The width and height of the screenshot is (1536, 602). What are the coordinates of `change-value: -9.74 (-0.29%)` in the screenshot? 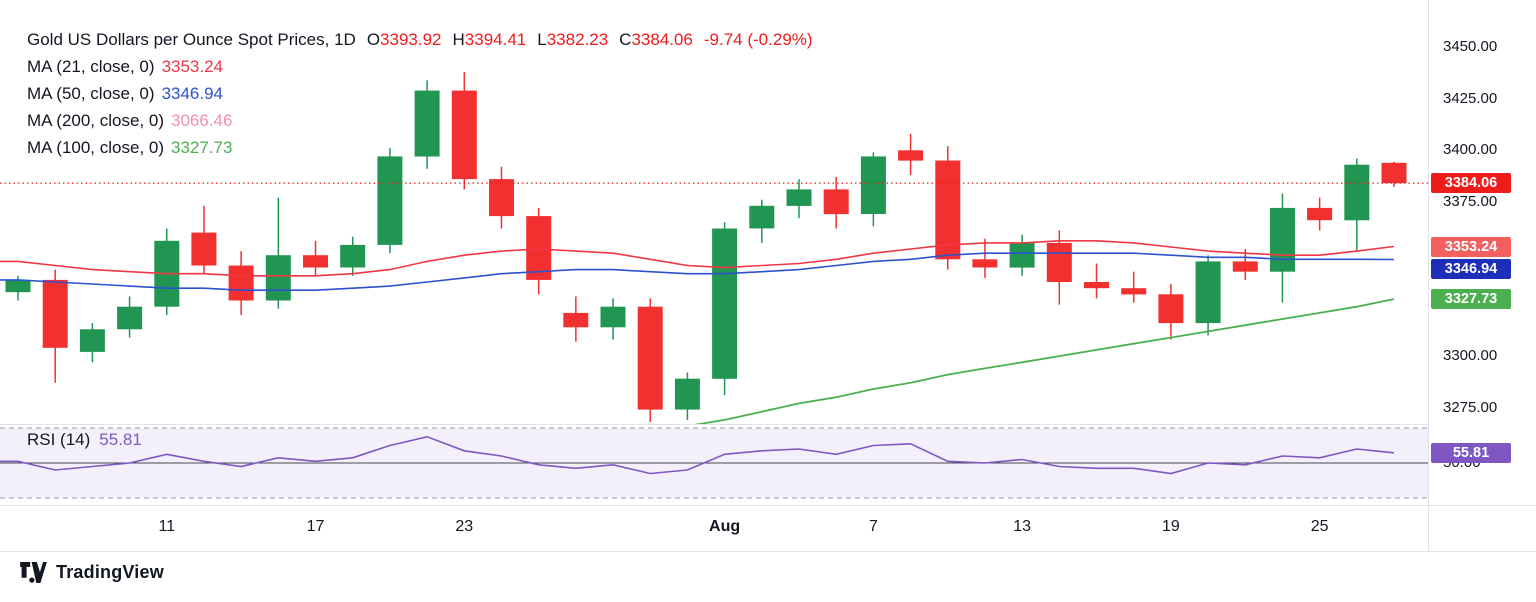 It's located at (758, 39).